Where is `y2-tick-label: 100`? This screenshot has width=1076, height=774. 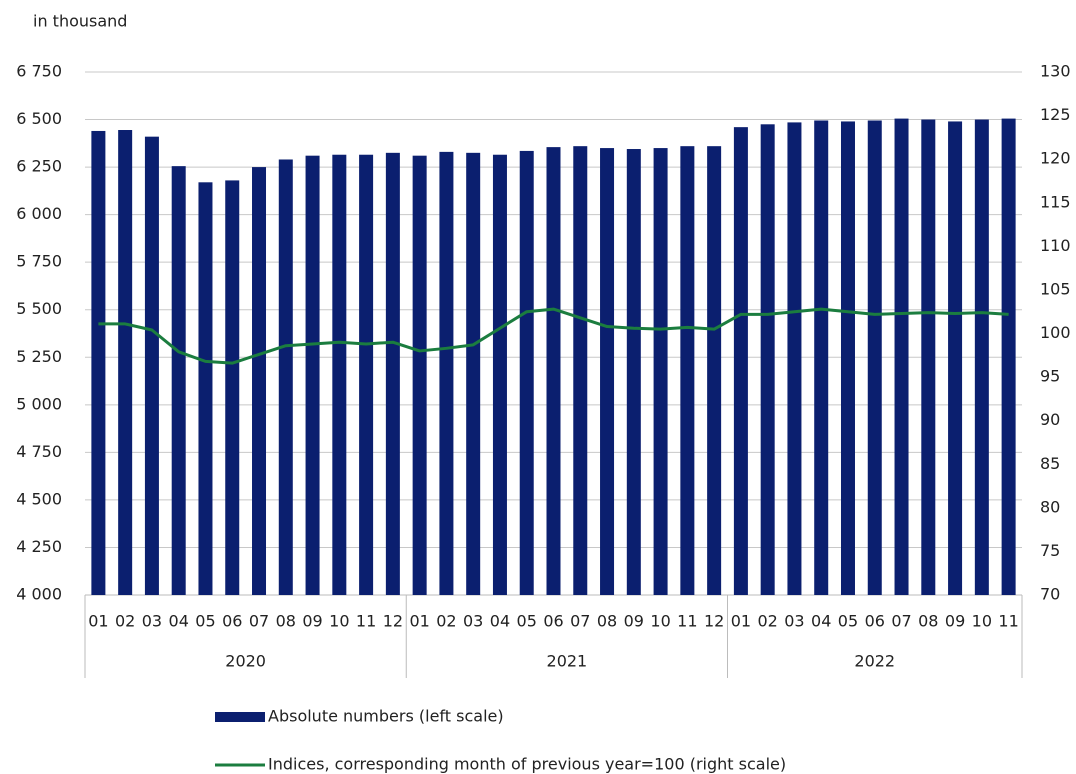
y2-tick-label: 100 is located at coordinates (1055, 332).